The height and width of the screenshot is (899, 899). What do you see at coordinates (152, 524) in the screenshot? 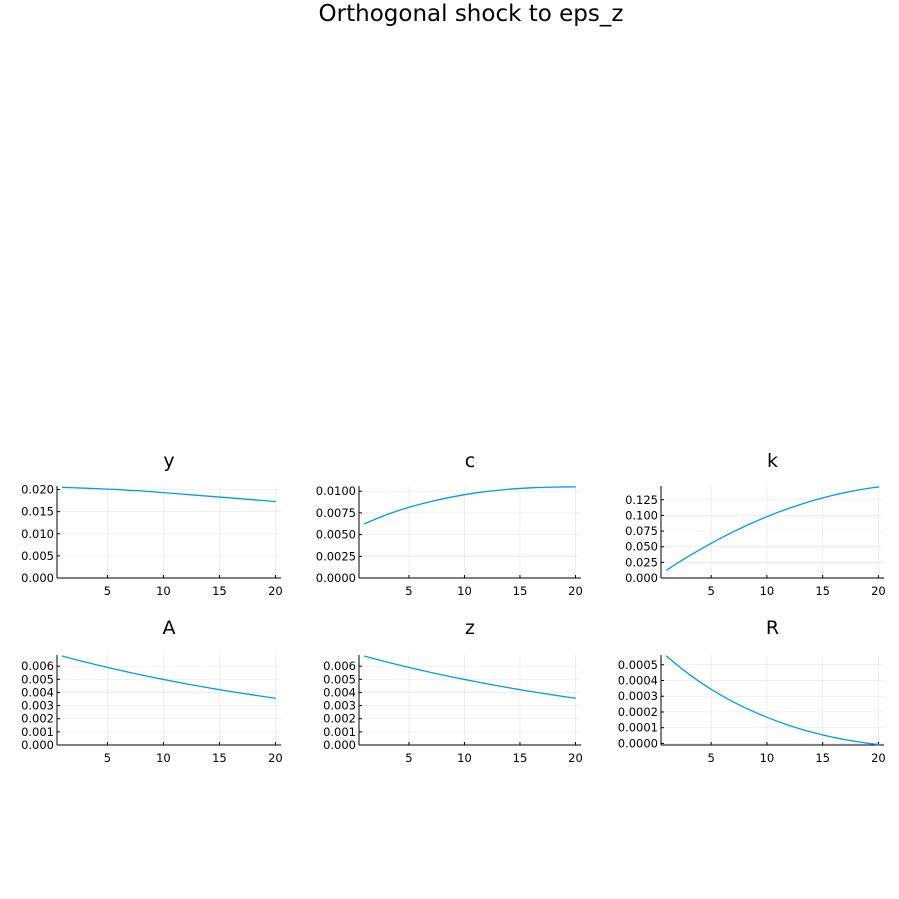
I see `subplot-y: y 5 10 15 20 0.000 0.005 0.010 0.015 0.020` at bounding box center [152, 524].